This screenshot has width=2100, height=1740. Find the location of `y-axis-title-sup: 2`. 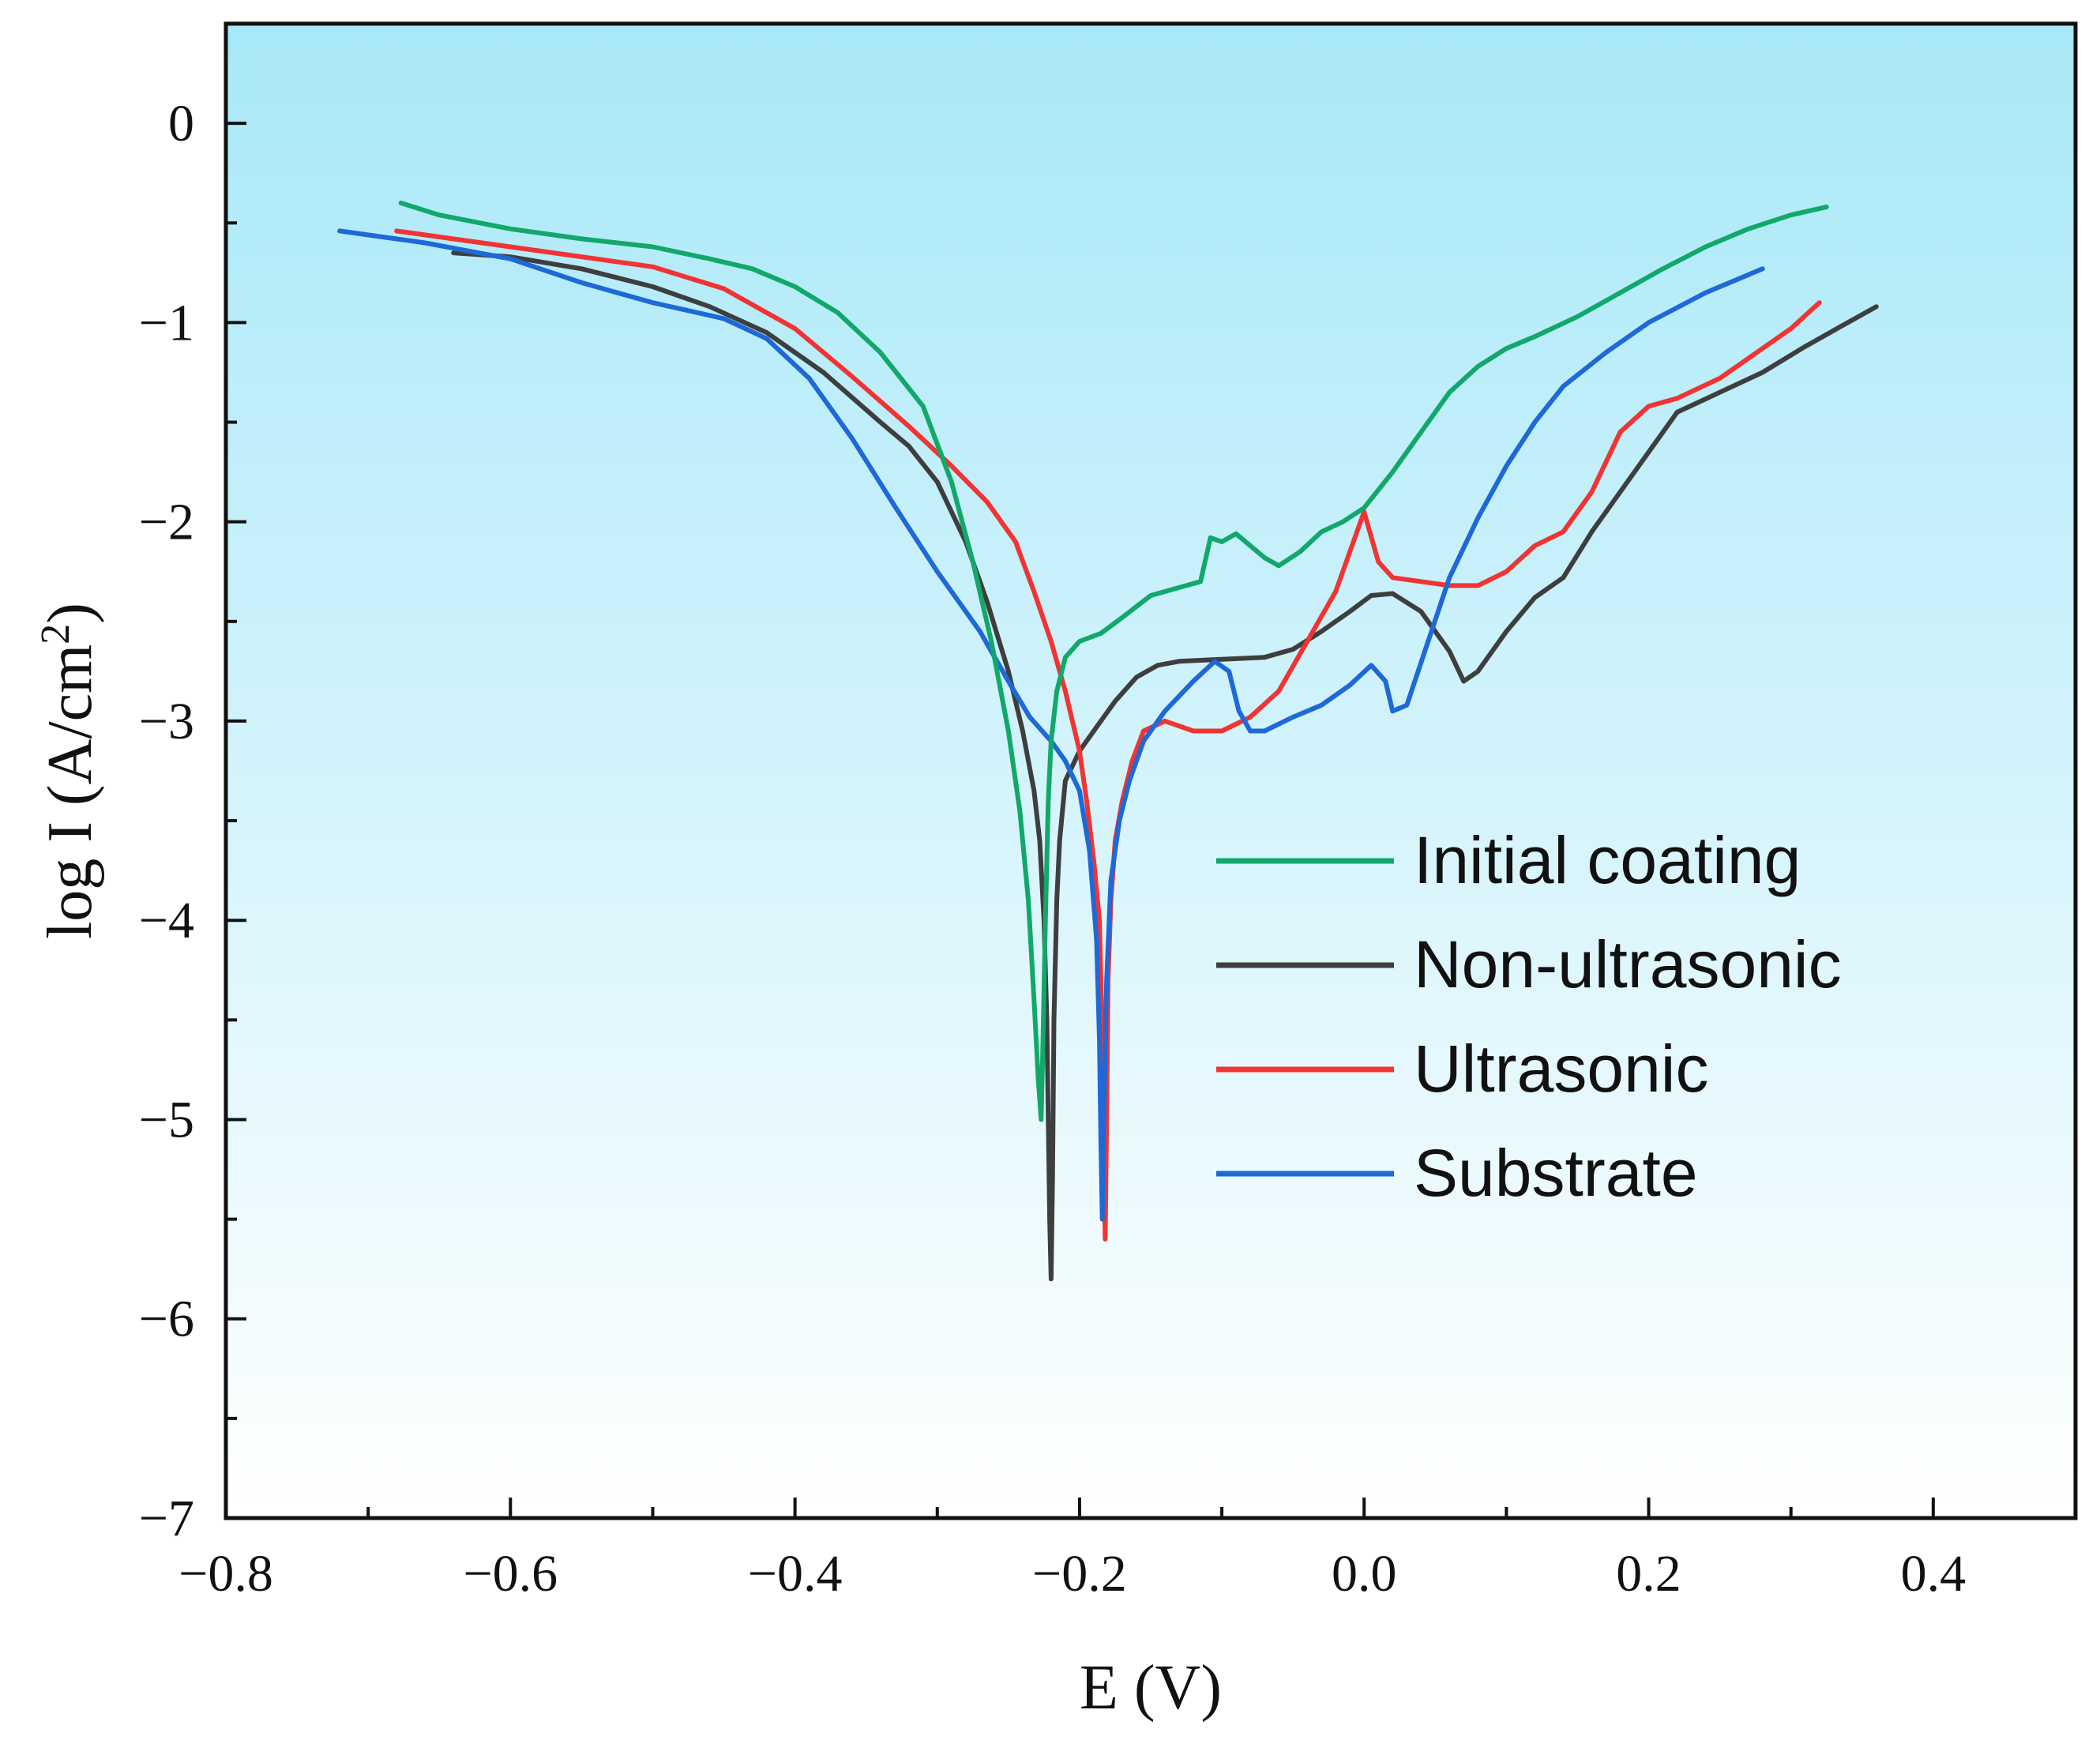

y-axis-title-sup: 2 is located at coordinates (55, 634).